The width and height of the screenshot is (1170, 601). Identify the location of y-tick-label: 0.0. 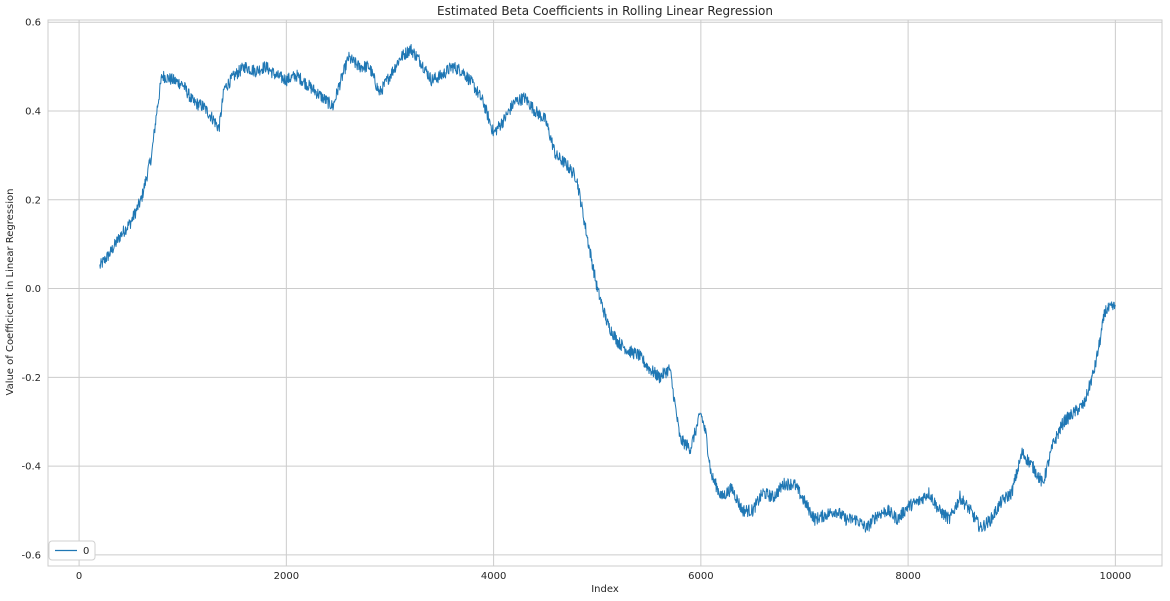
(33, 289).